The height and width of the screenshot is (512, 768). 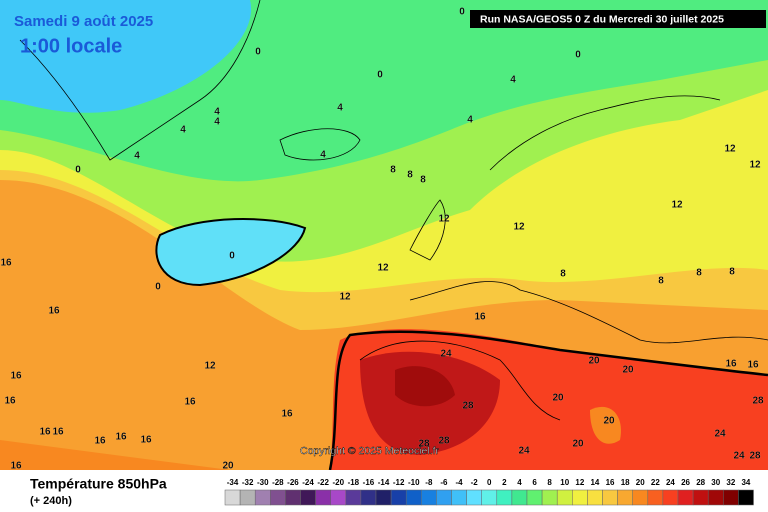 I want to click on level-label: 4, so click(x=519, y=482).